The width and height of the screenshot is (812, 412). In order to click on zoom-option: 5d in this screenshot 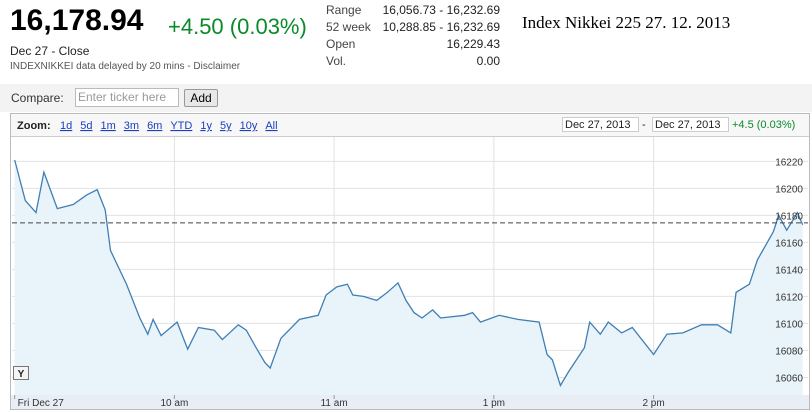, I will do `click(86, 126)`.